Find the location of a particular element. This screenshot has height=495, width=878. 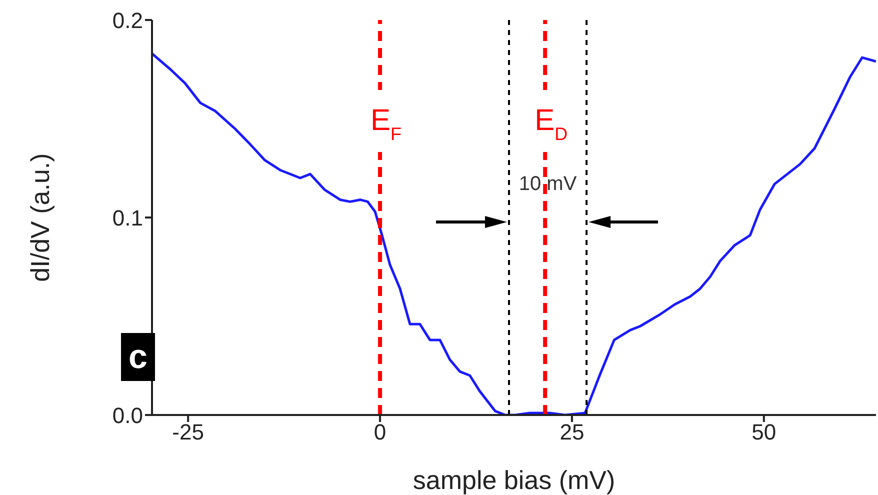

text: c is located at coordinates (138, 357).